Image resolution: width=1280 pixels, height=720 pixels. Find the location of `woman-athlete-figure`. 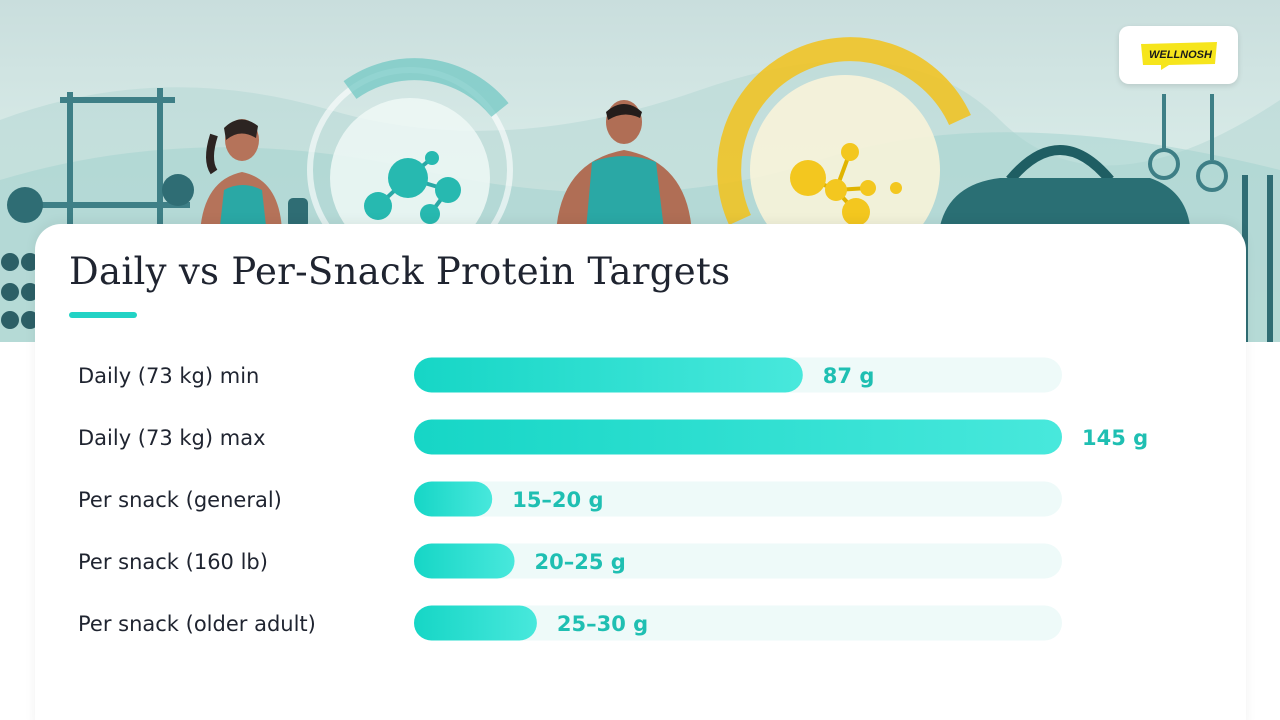

woman-athlete-figure is located at coordinates (241, 175).